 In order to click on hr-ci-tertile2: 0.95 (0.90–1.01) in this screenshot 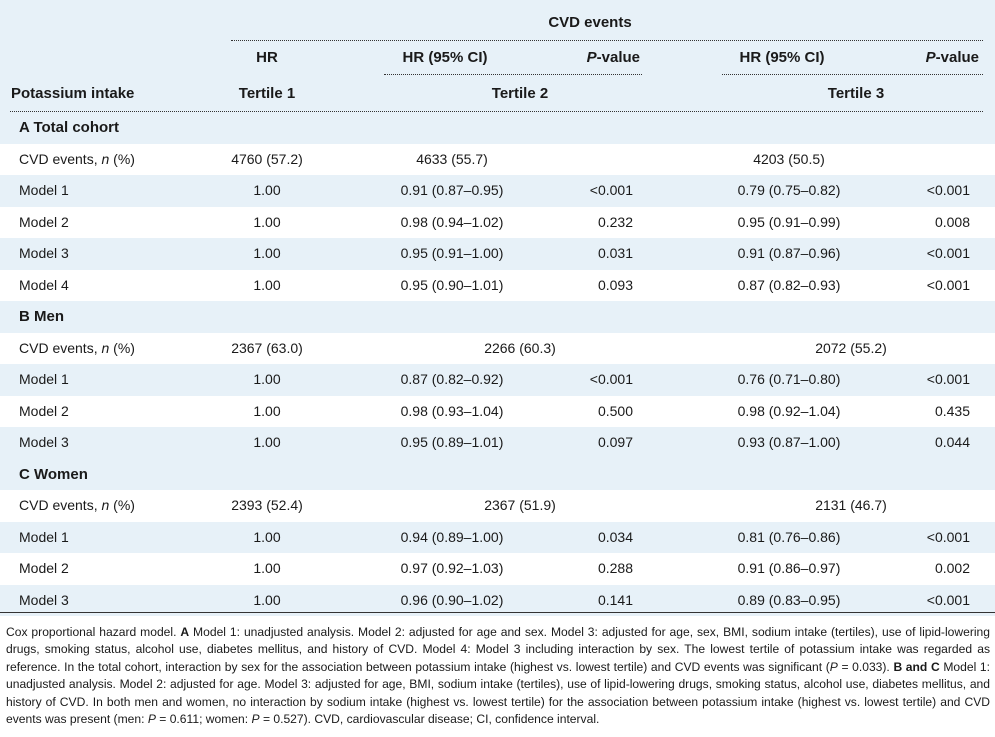, I will do `click(452, 284)`.